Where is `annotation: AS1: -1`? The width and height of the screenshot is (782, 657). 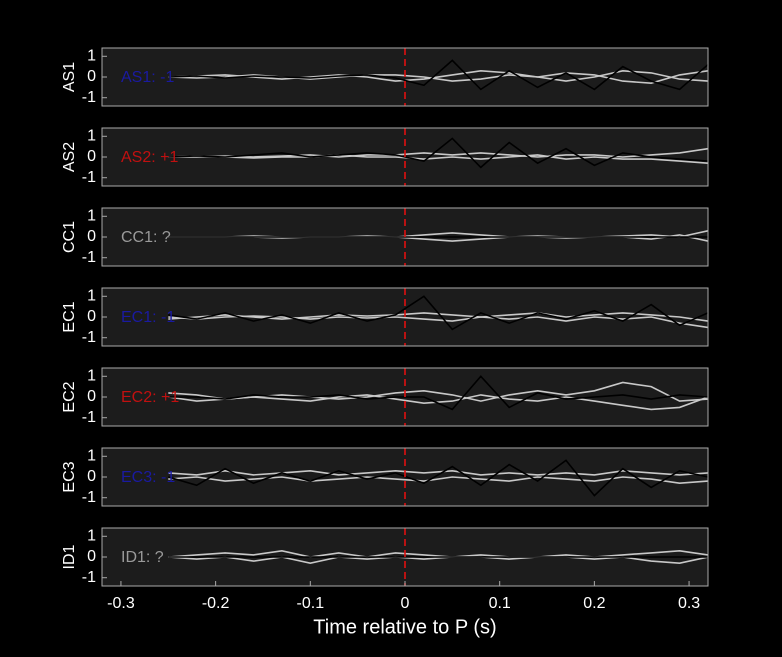 annotation: AS1: -1 is located at coordinates (147, 77).